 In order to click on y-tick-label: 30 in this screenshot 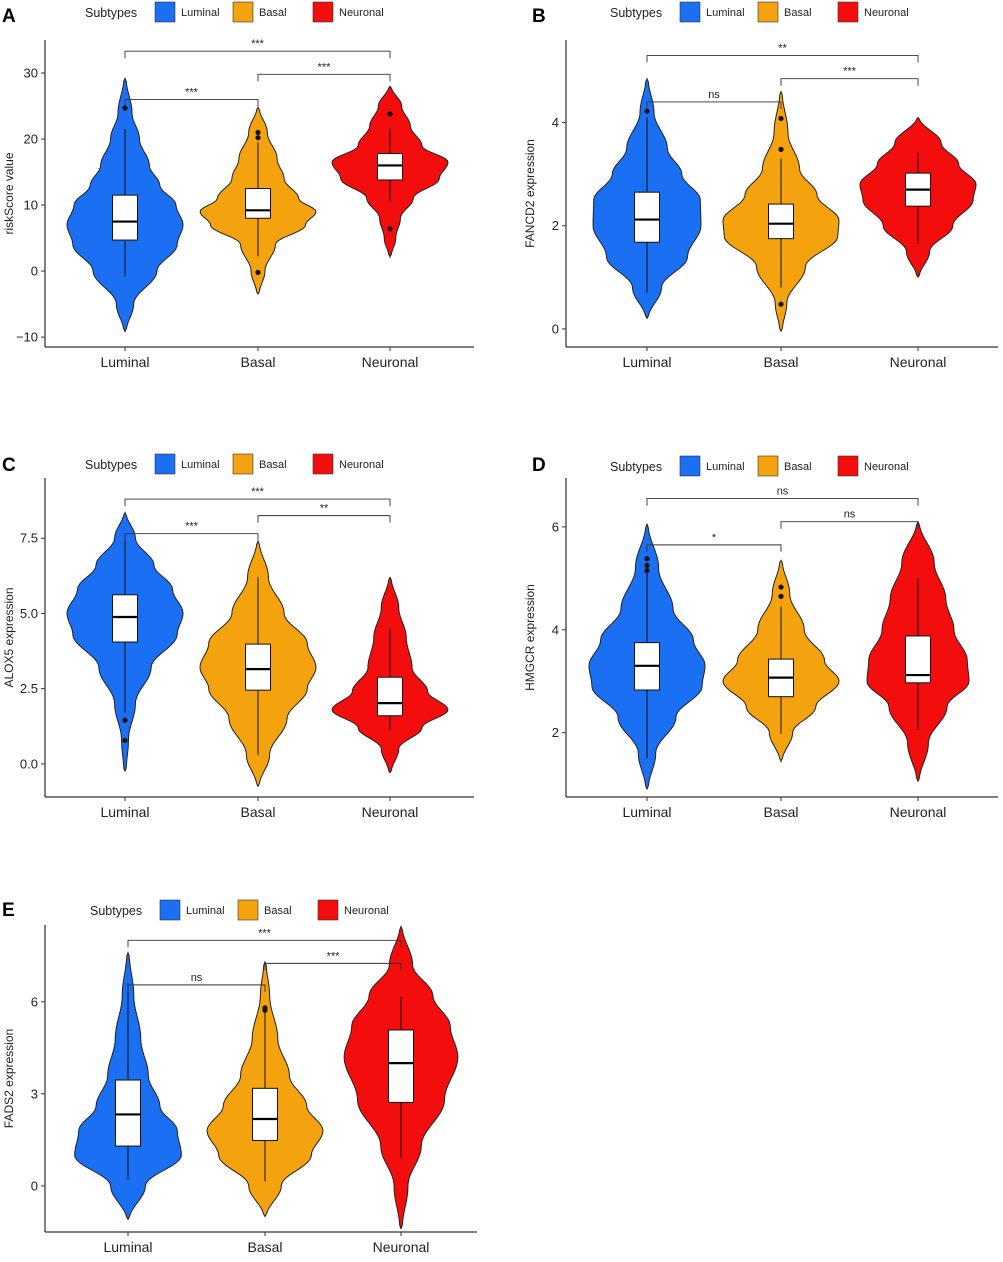, I will do `click(31, 73)`.